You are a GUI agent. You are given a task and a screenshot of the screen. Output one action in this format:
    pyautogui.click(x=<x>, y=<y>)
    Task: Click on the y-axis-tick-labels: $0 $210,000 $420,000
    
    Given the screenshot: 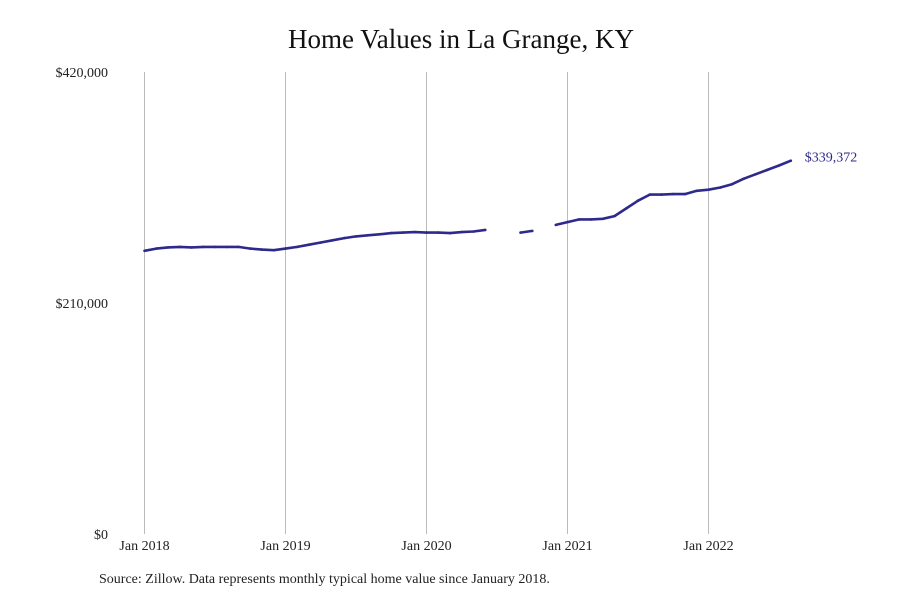 What is the action you would take?
    pyautogui.click(x=82, y=304)
    